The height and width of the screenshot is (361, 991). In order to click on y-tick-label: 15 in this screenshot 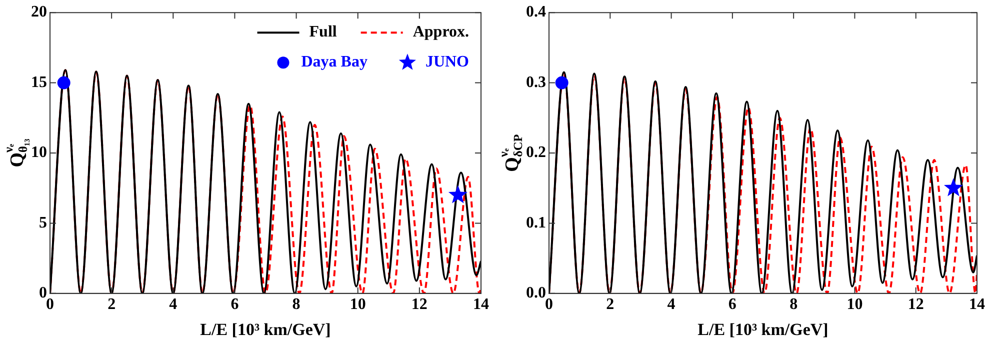, I will do `click(39, 82)`.